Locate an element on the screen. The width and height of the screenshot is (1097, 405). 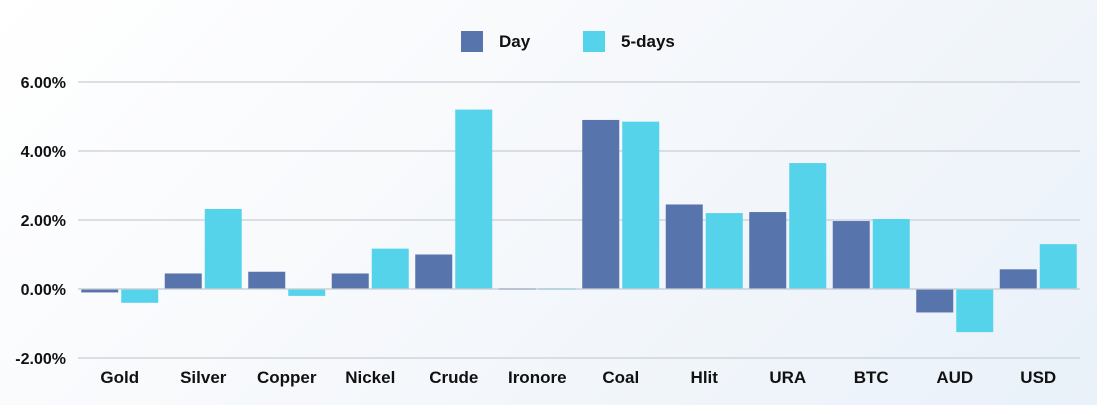
bar-usd-5-days is located at coordinates (1058, 266).